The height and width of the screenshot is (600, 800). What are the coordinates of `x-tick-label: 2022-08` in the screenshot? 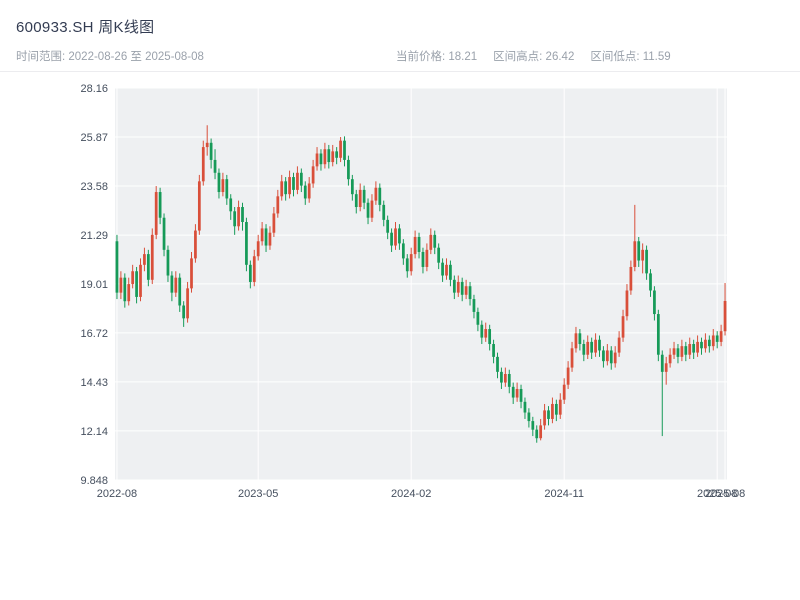 It's located at (117, 494).